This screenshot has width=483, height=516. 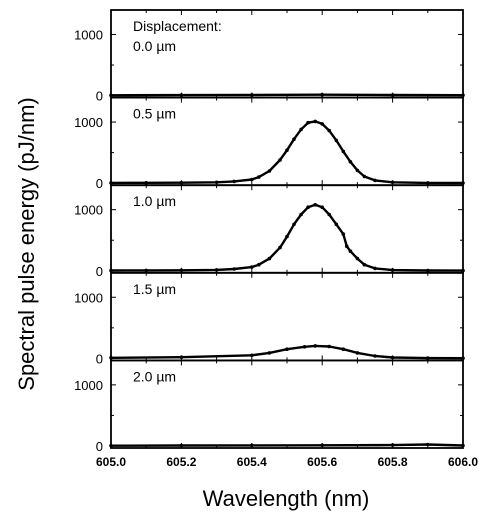 What do you see at coordinates (463, 462) in the screenshot?
I see `x-tick-label: 606.0` at bounding box center [463, 462].